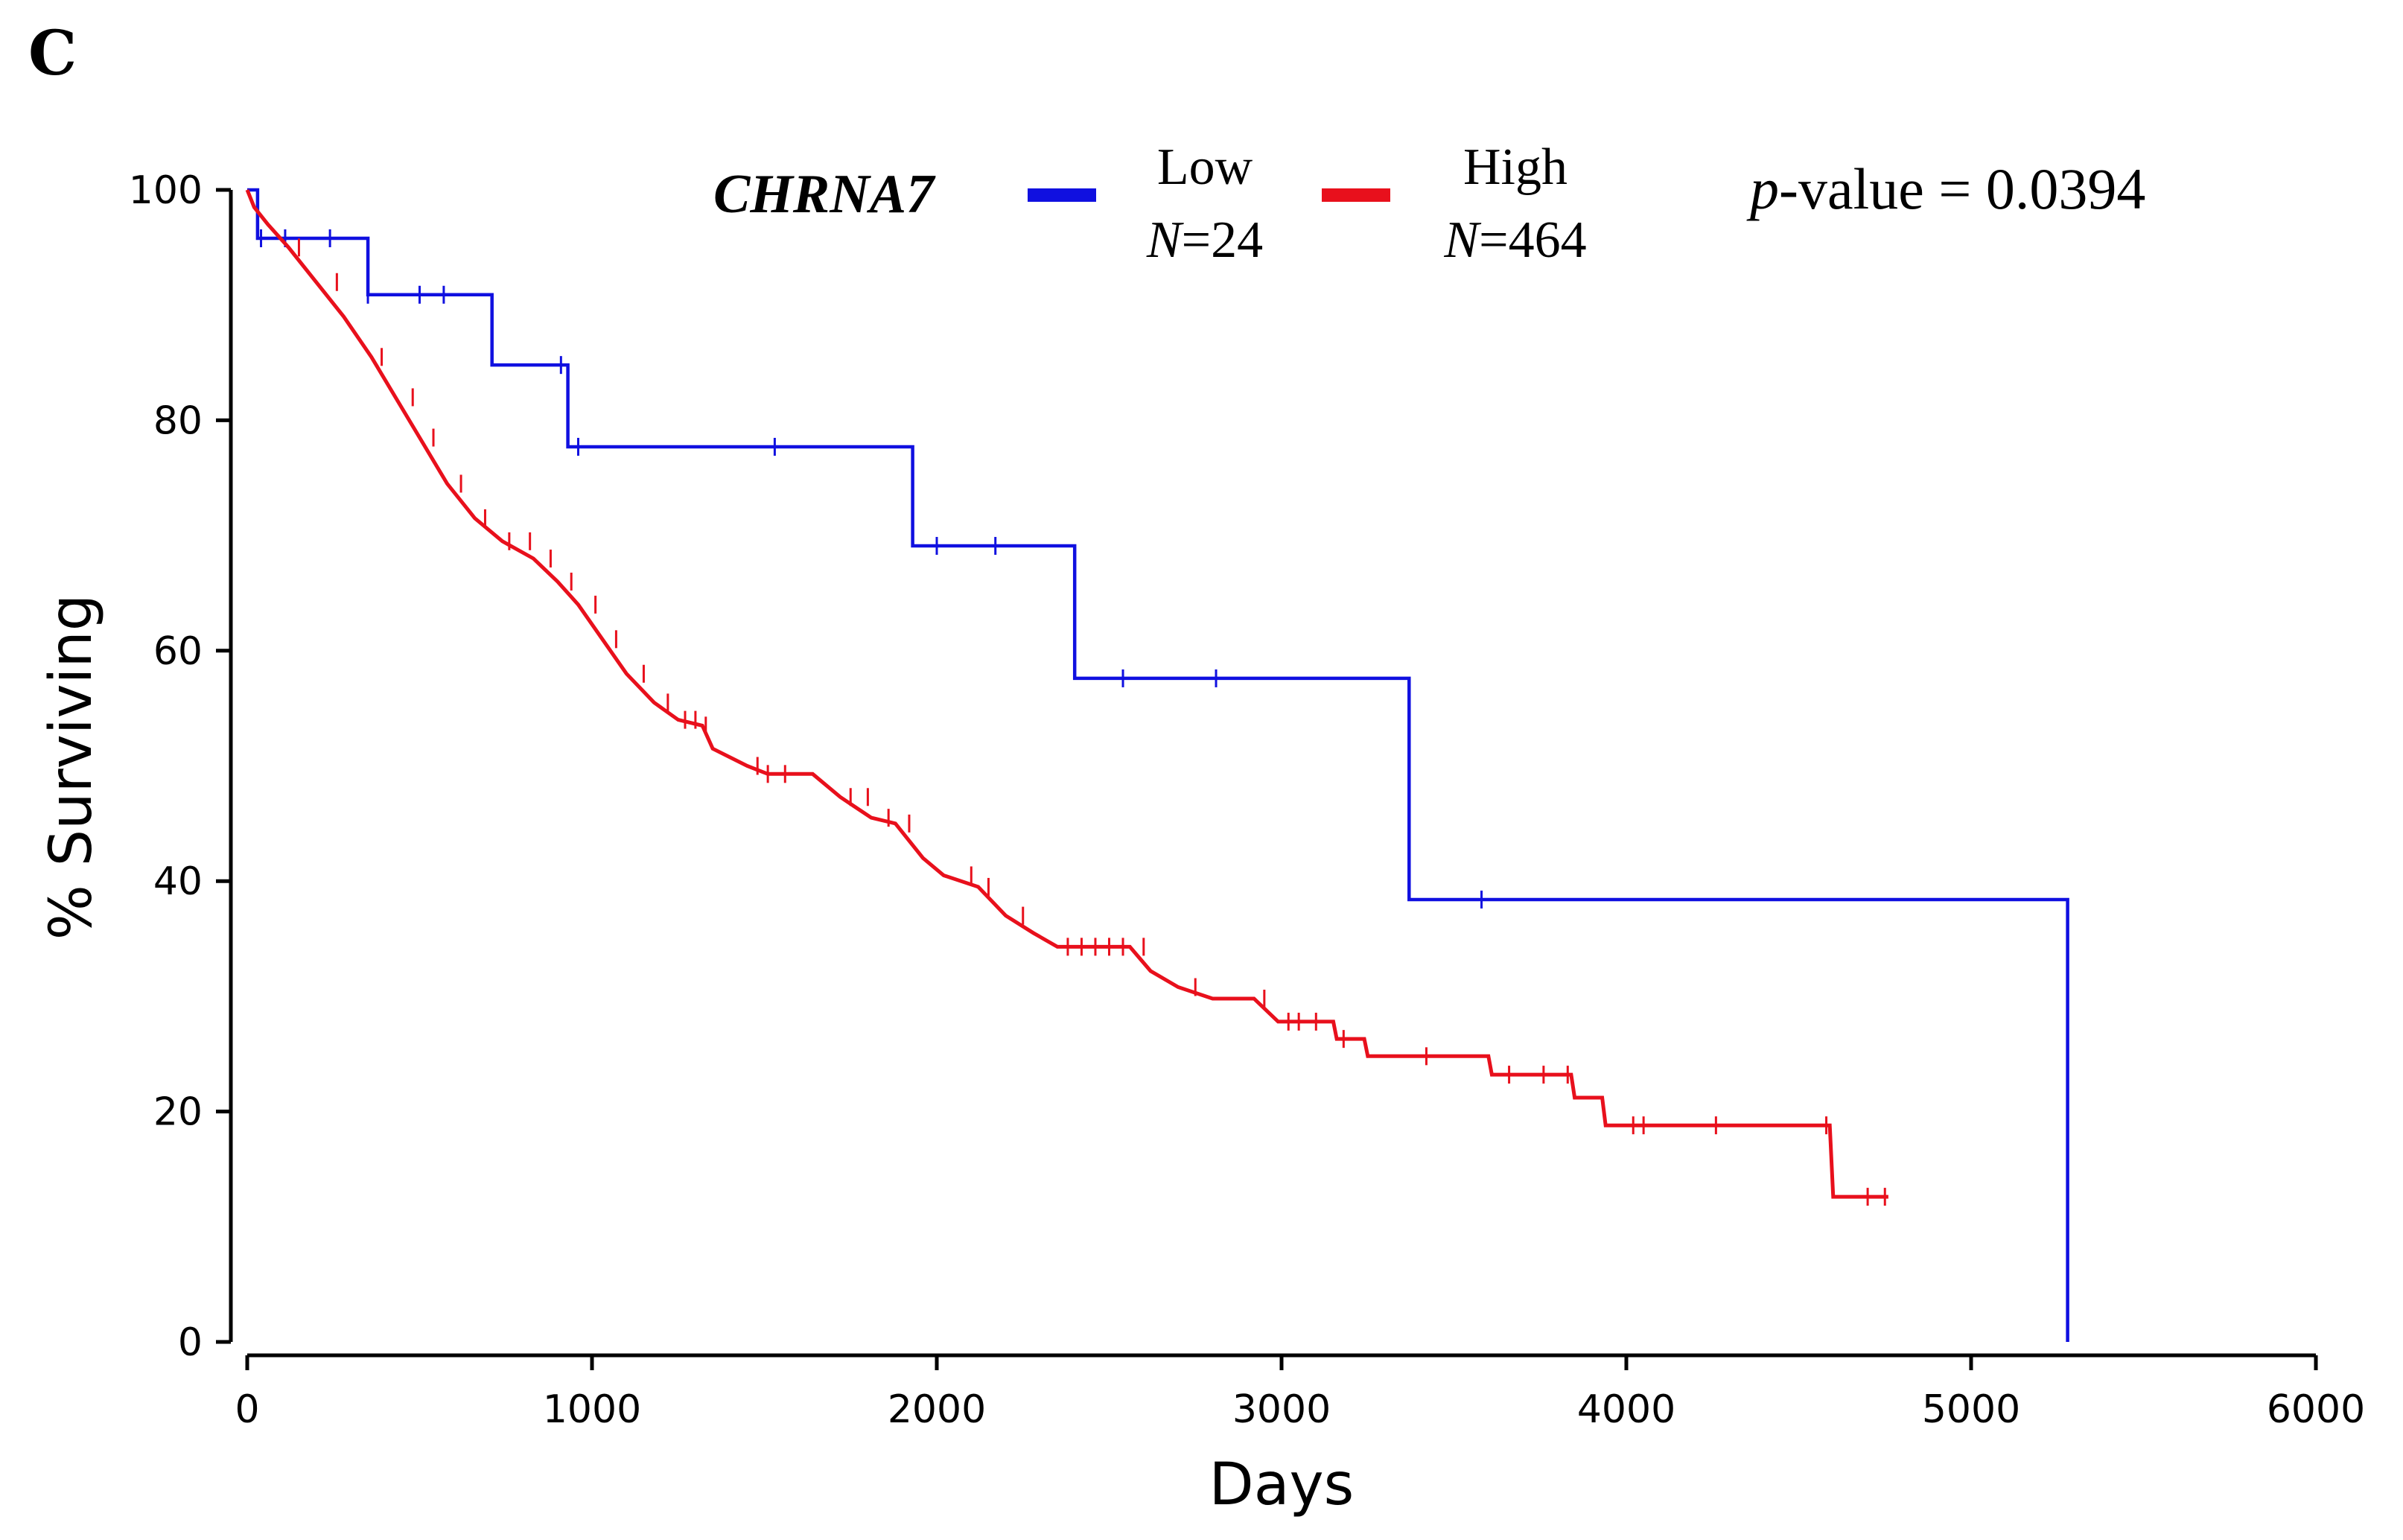 The width and height of the screenshot is (2403, 1540). What do you see at coordinates (1462, 240) in the screenshot?
I see `legend-n-prefix-high: N` at bounding box center [1462, 240].